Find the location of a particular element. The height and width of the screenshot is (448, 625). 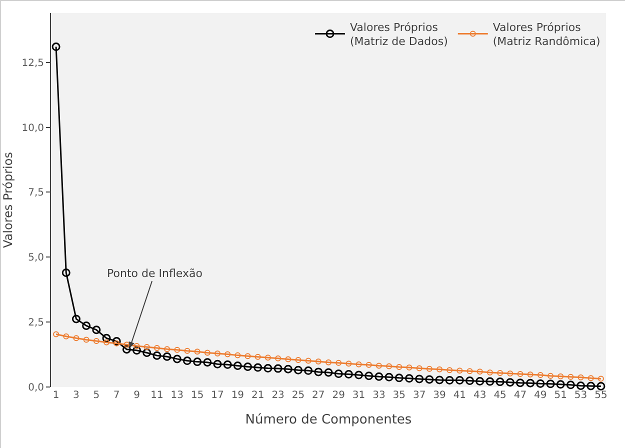

x-tick-label: 19 is located at coordinates (237, 395).